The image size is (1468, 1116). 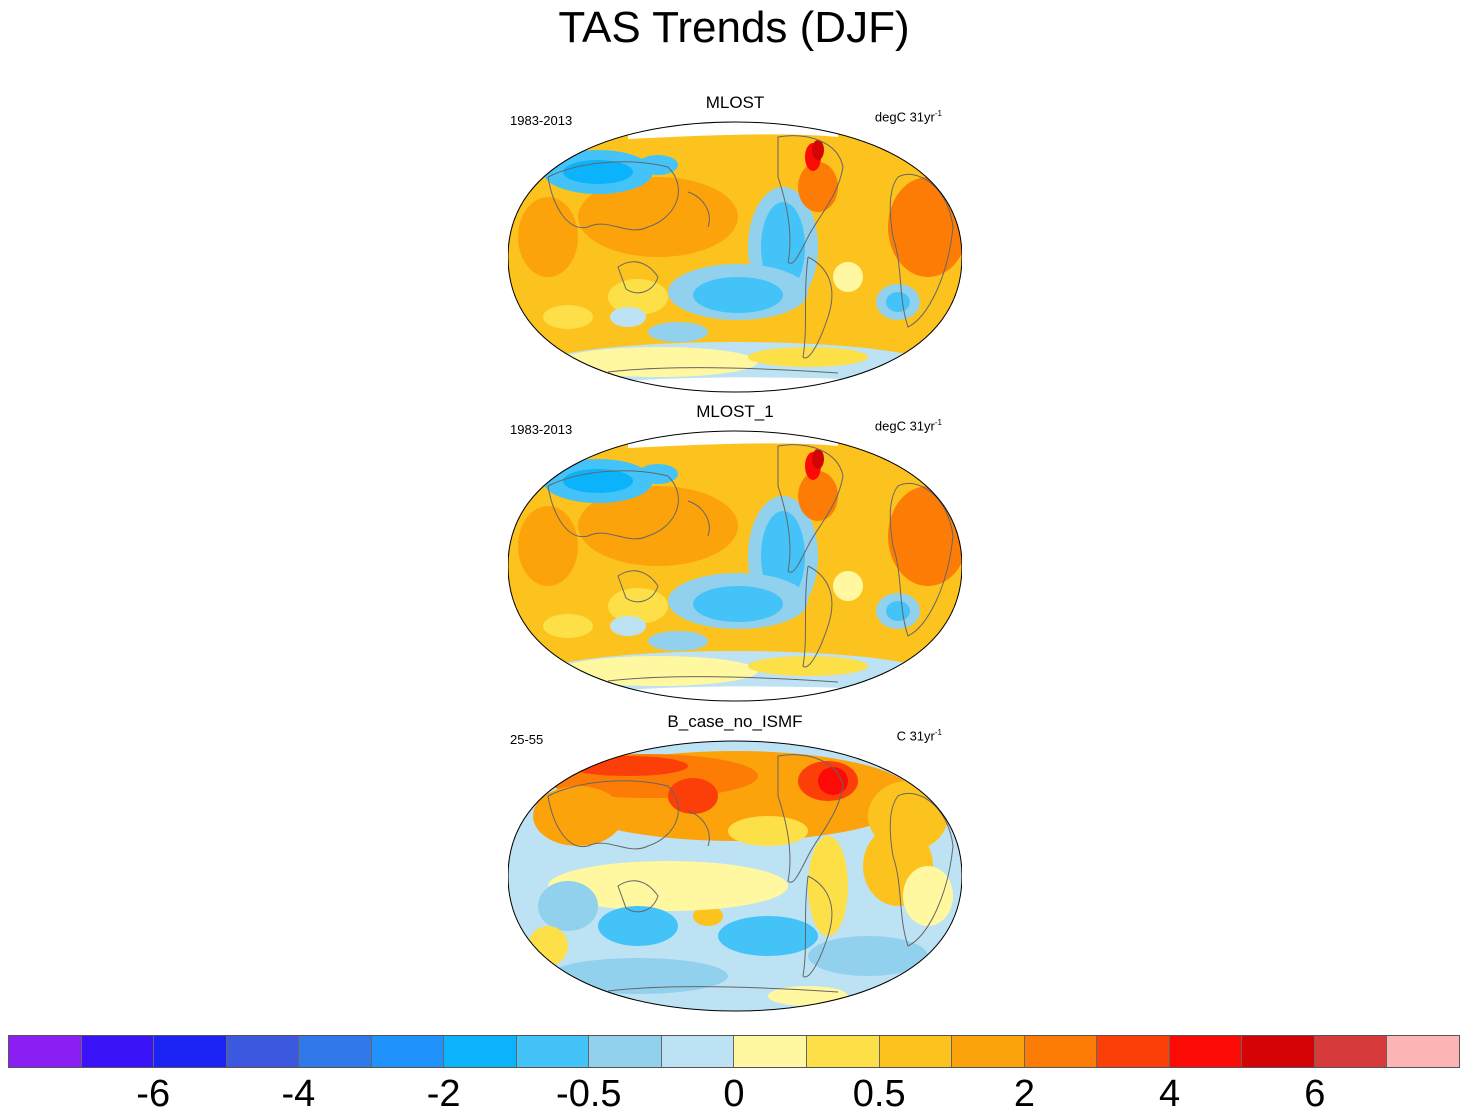 What do you see at coordinates (1024, 1094) in the screenshot?
I see `colorbar-tick-label: 2` at bounding box center [1024, 1094].